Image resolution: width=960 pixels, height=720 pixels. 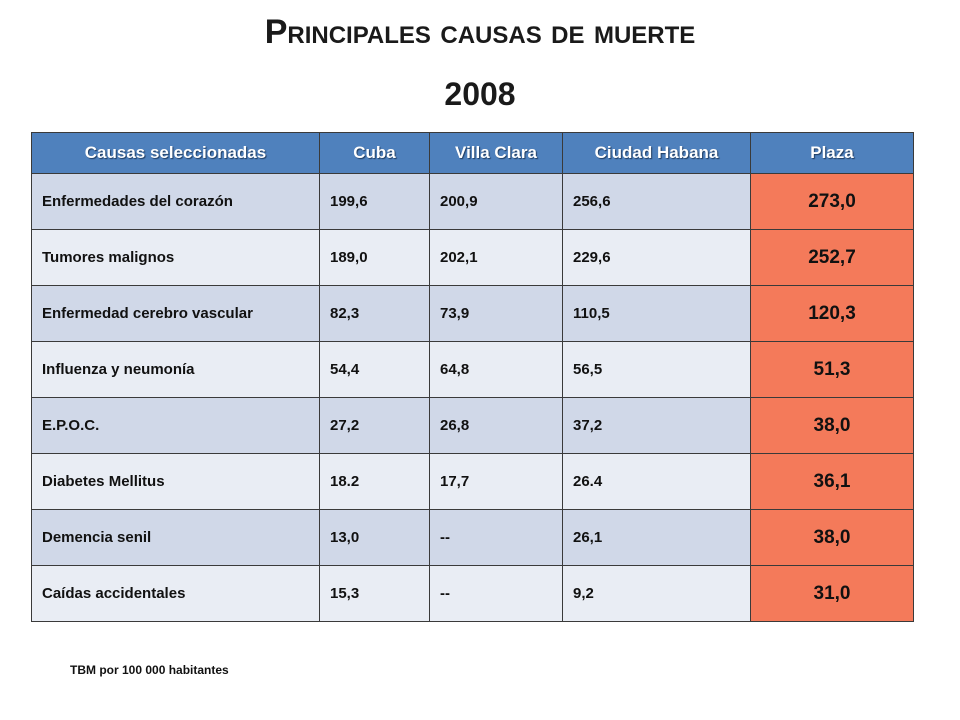 What do you see at coordinates (374, 537) in the screenshot?
I see `cell-cuba: 13,0` at bounding box center [374, 537].